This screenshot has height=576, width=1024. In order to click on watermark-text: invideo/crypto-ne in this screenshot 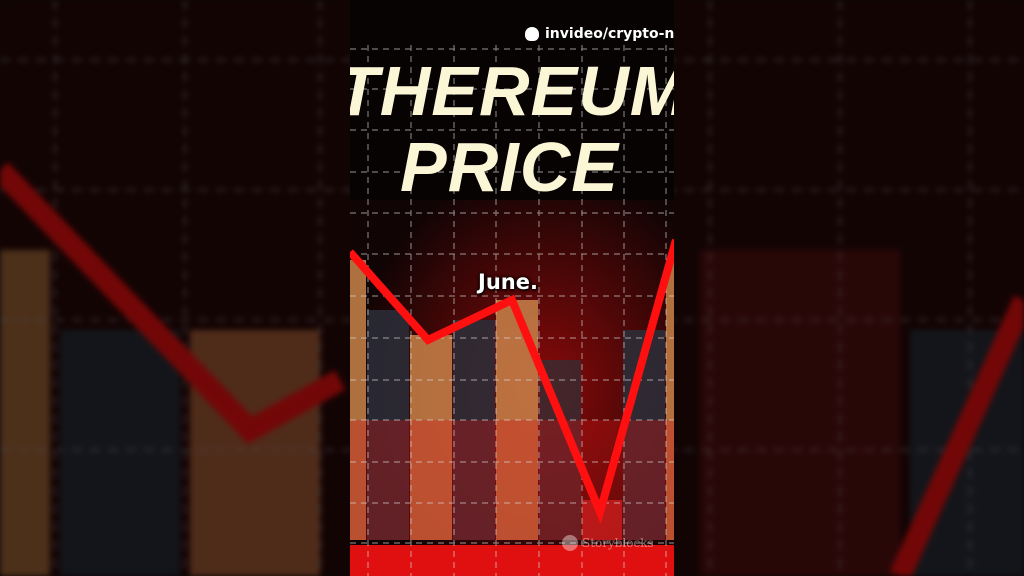, I will do `click(609, 34)`.